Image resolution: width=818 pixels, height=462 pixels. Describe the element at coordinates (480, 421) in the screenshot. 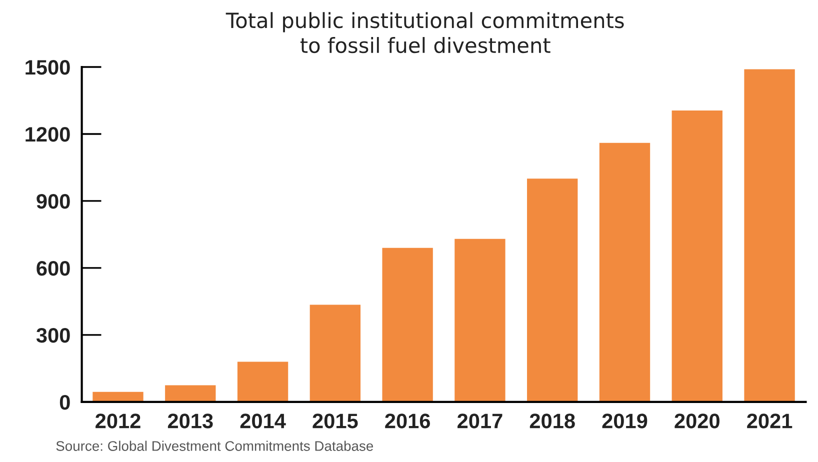

I see `x-tick-label: 2017` at that location.